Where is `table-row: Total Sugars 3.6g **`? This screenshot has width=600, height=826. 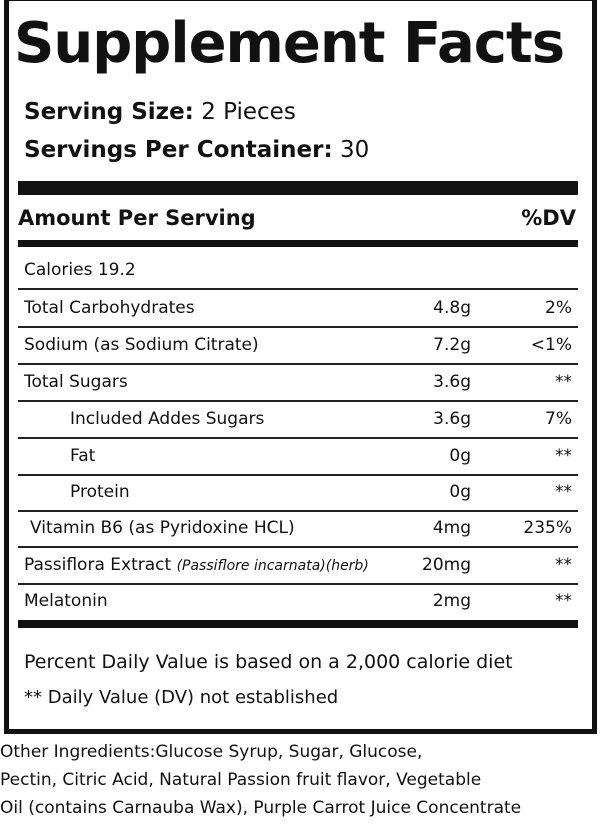 table-row: Total Sugars 3.6g ** is located at coordinates (298, 383).